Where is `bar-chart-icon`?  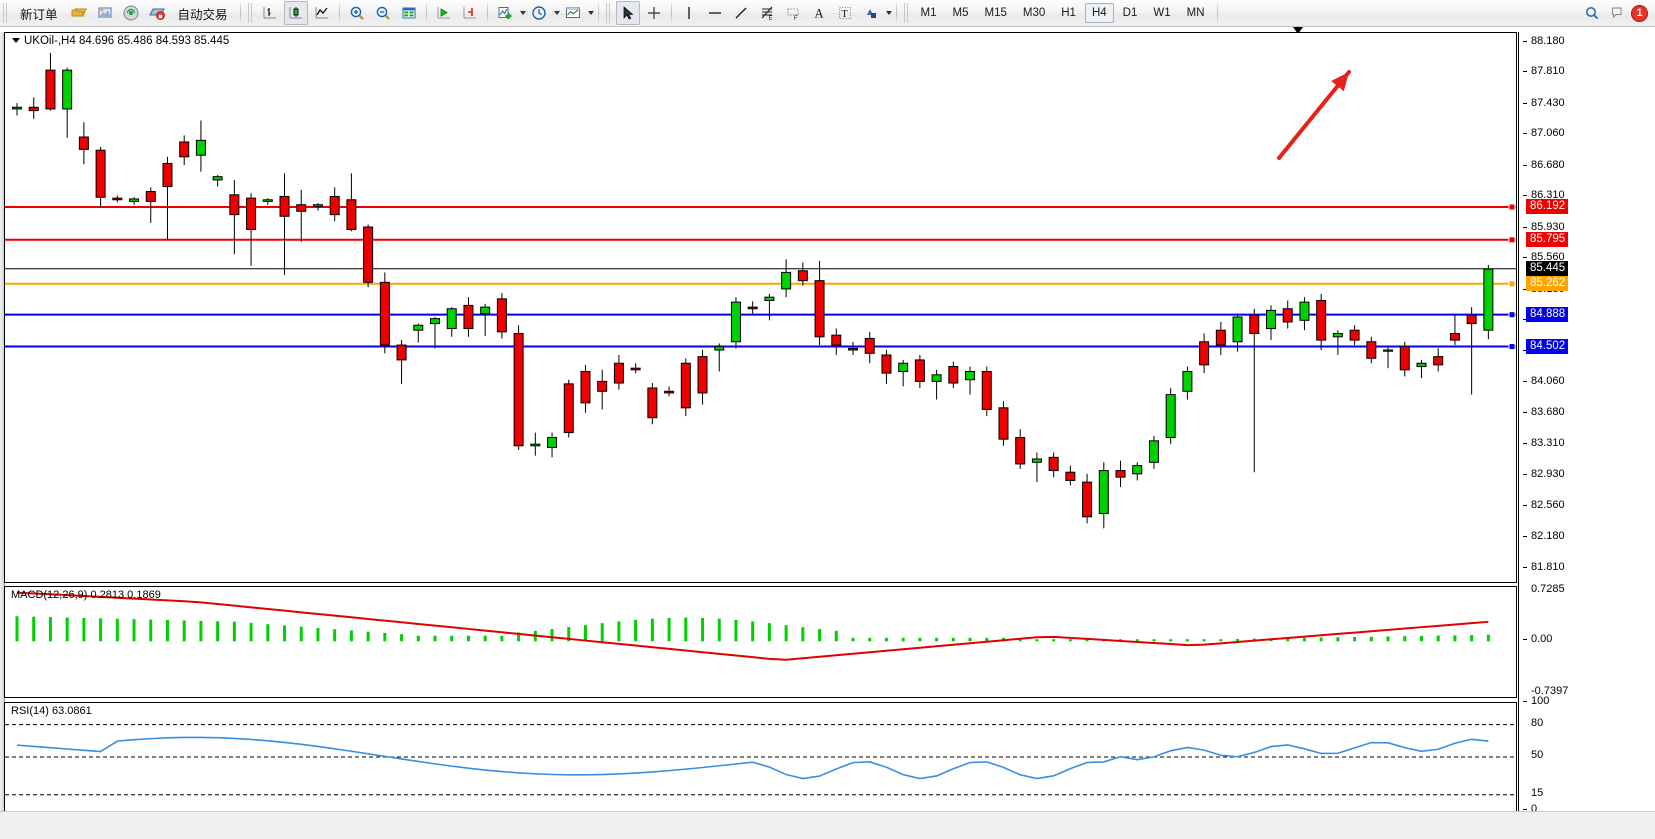 bar-chart-icon is located at coordinates (270, 13).